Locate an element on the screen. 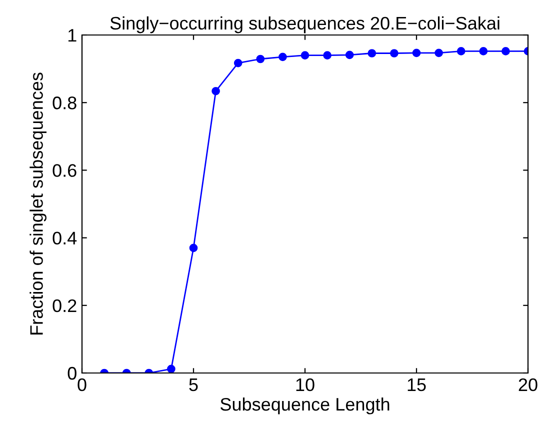 This screenshot has height=435, width=541. y-tick-label: 0.2 is located at coordinates (64, 305).